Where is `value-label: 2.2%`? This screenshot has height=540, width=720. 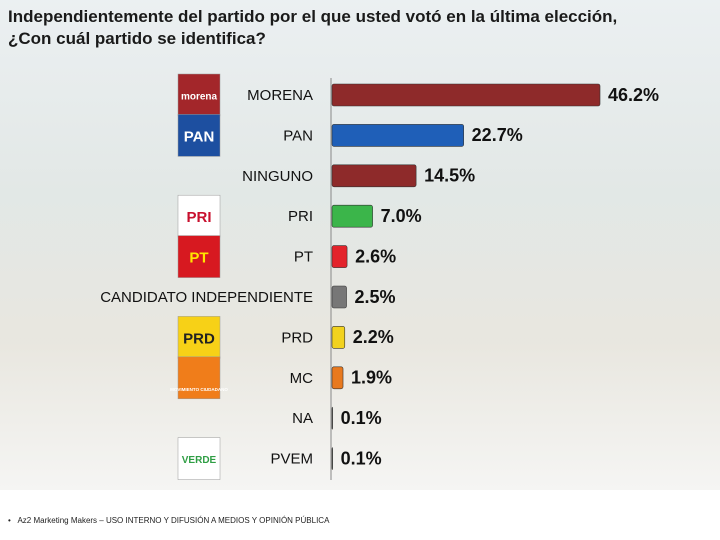
value-label: 2.2% is located at coordinates (373, 337).